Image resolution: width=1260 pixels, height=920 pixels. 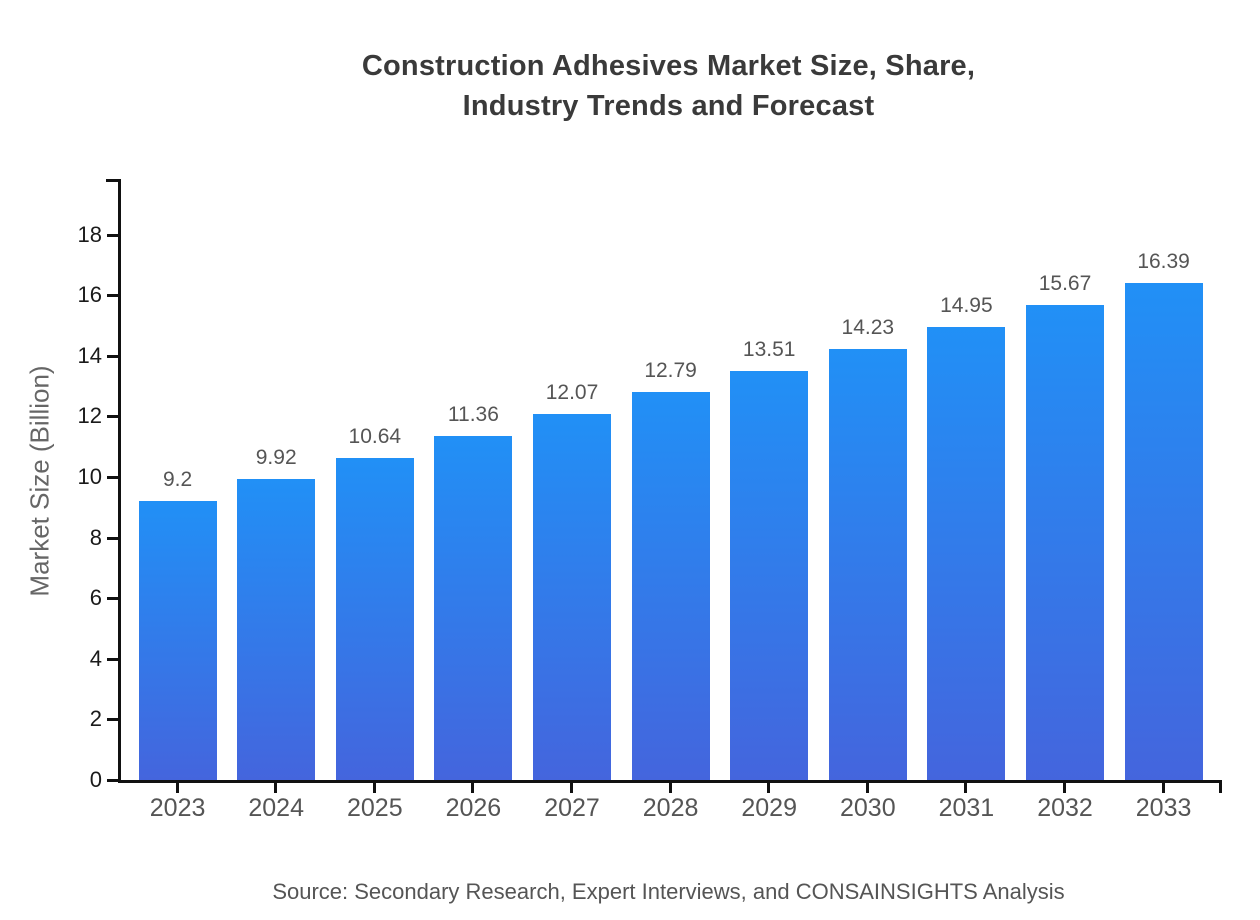 What do you see at coordinates (89, 234) in the screenshot?
I see `y-tick-label: 18` at bounding box center [89, 234].